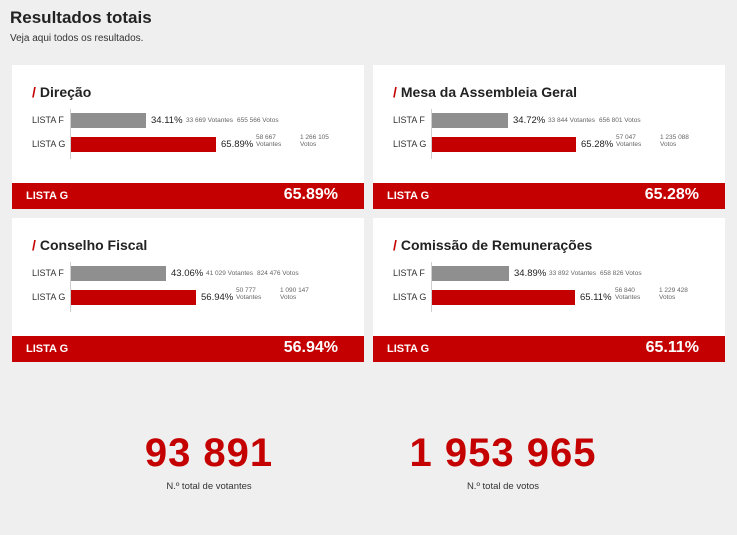 This screenshot has width=737, height=535. I want to click on votos-count: 1 229 428 Votos, so click(673, 294).